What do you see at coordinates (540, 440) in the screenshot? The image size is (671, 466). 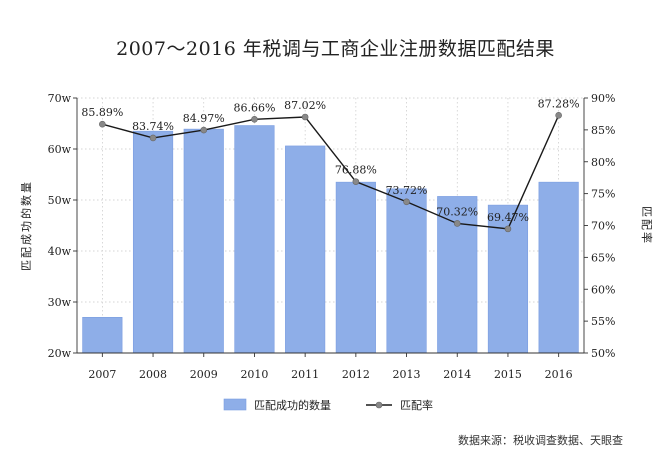 I see `source-note: 数据来源：税收调查数据、天眼查` at bounding box center [540, 440].